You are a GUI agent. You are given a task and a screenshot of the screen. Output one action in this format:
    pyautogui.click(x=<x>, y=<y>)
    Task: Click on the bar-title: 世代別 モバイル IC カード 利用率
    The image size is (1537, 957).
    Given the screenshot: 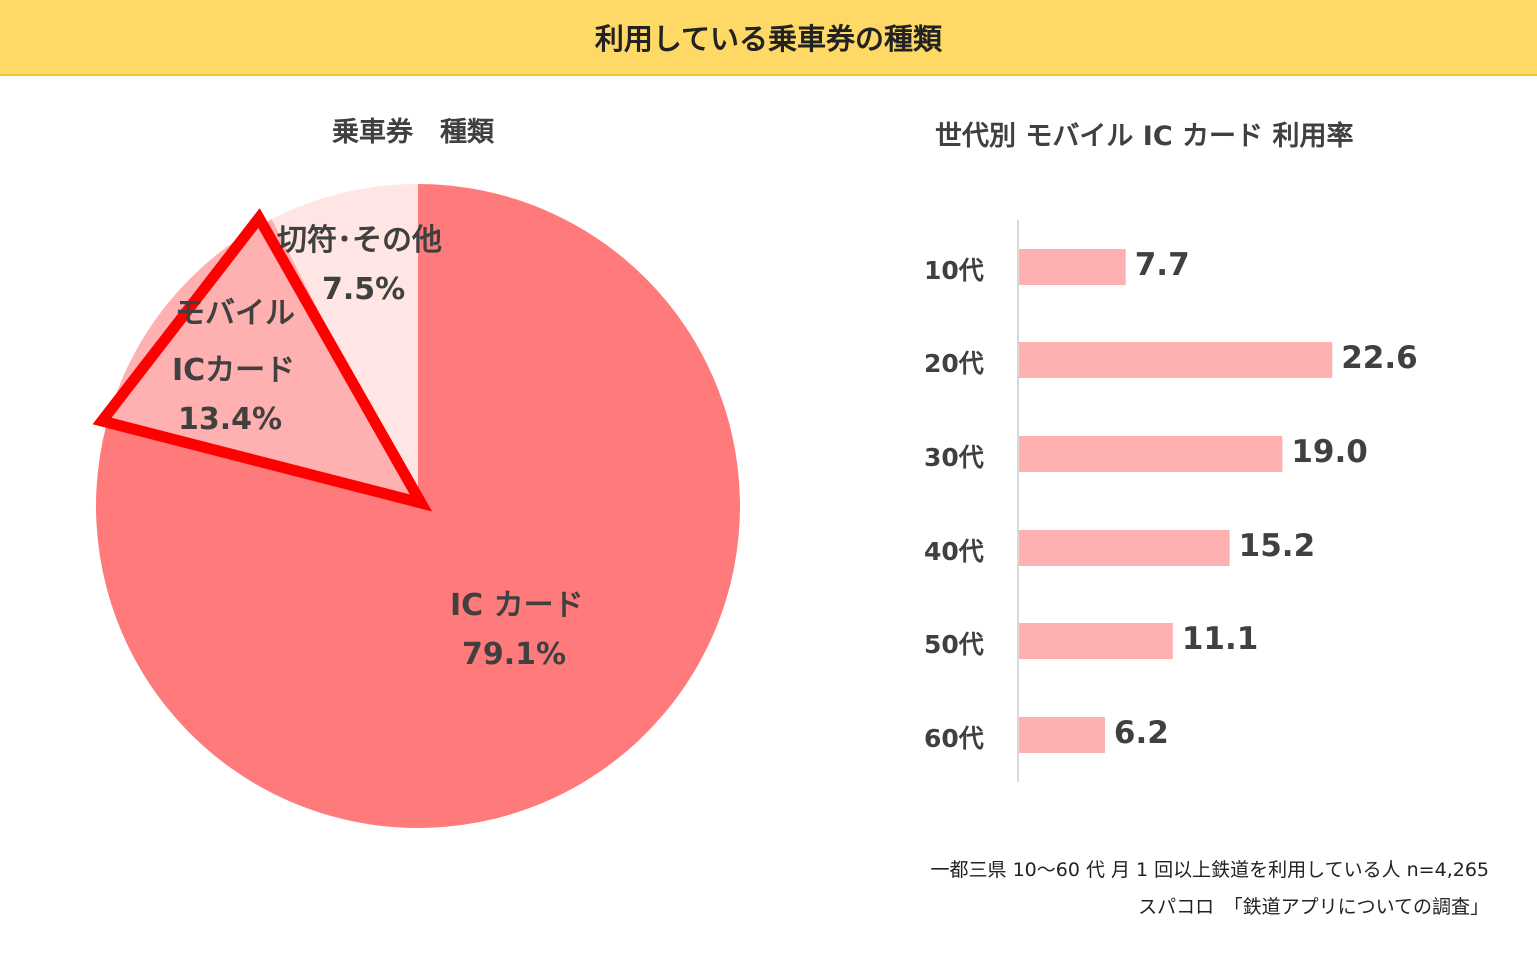 What is the action you would take?
    pyautogui.click(x=1144, y=136)
    